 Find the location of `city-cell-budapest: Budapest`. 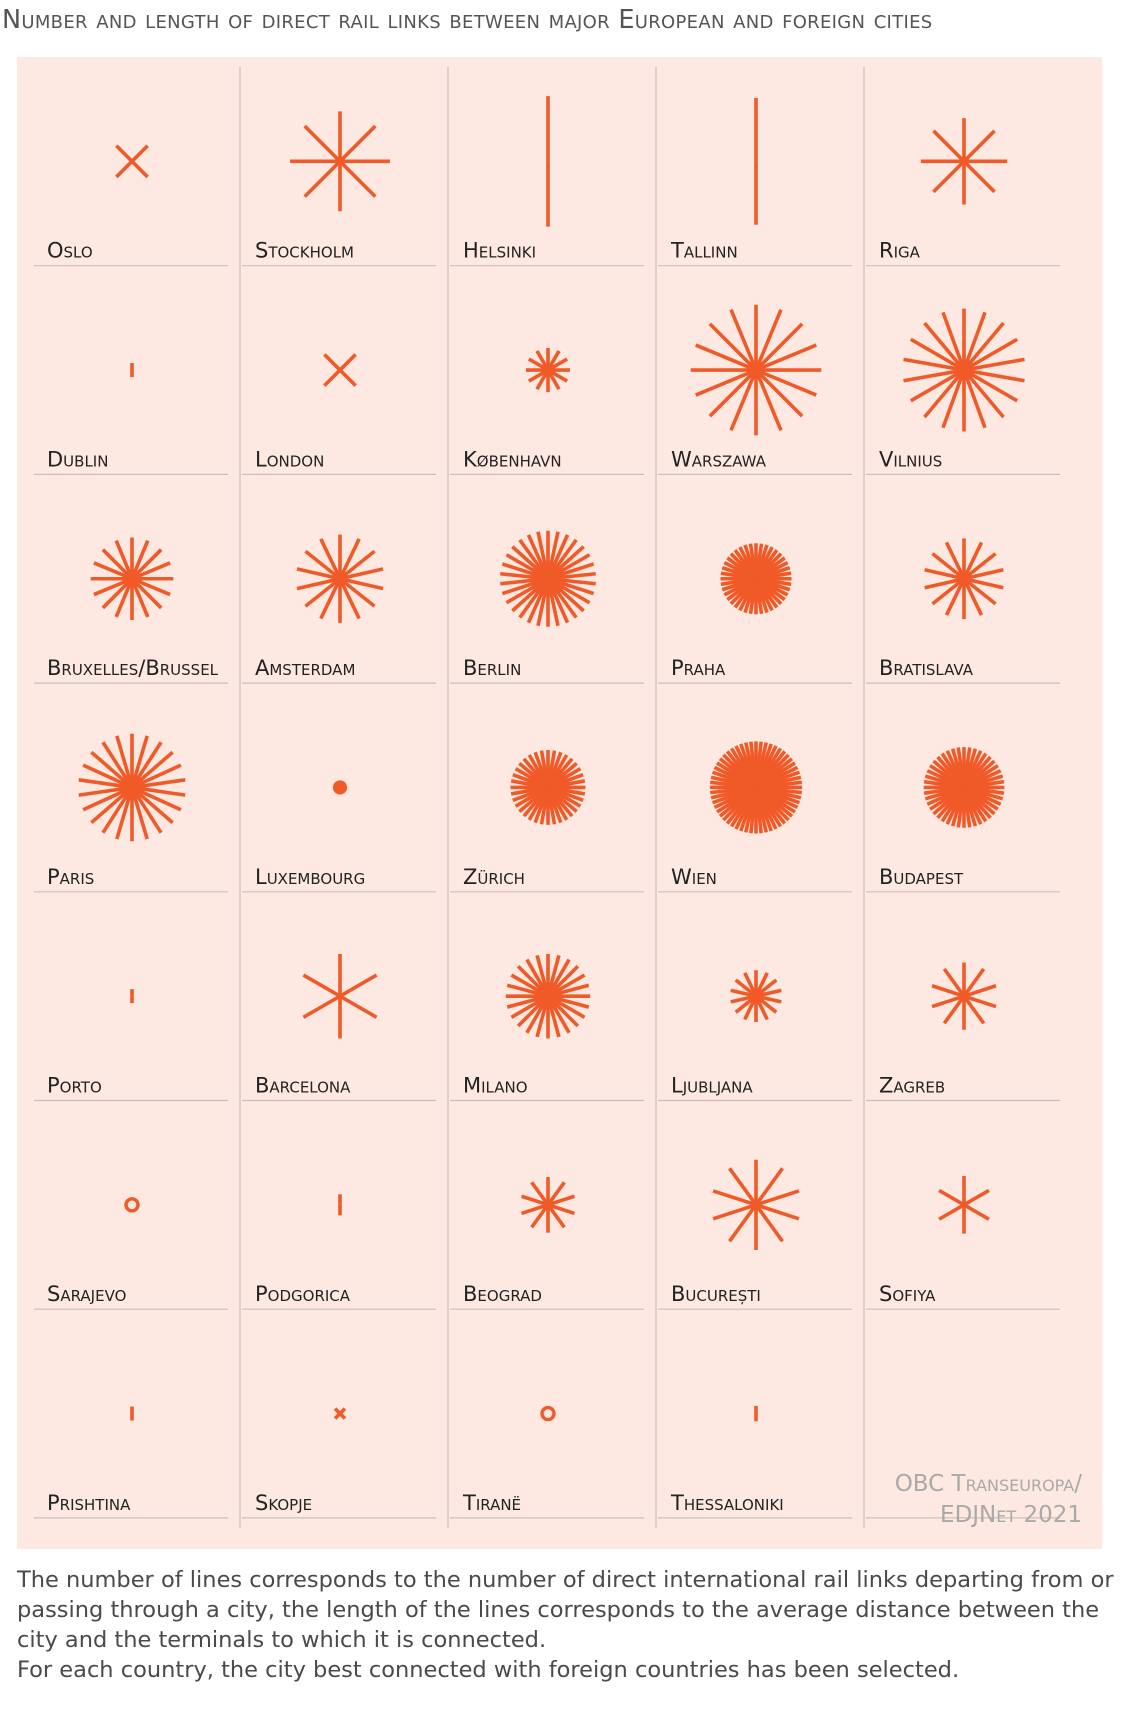

city-cell-budapest: Budapest is located at coordinates (942, 818).